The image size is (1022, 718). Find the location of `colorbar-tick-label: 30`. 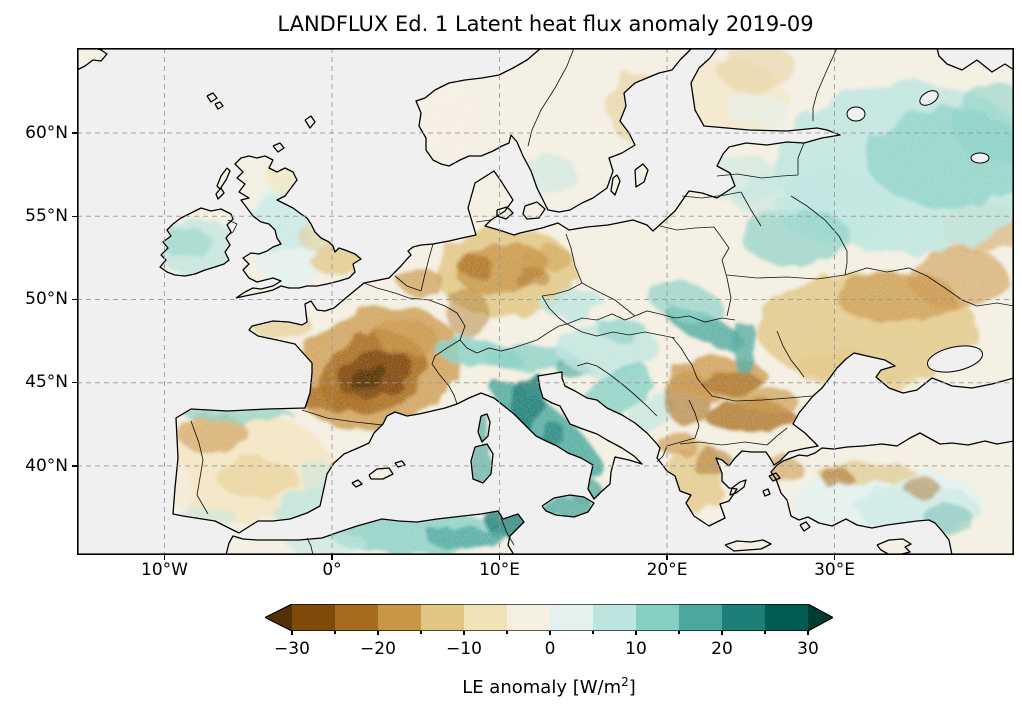

colorbar-tick-label: 30 is located at coordinates (808, 649).